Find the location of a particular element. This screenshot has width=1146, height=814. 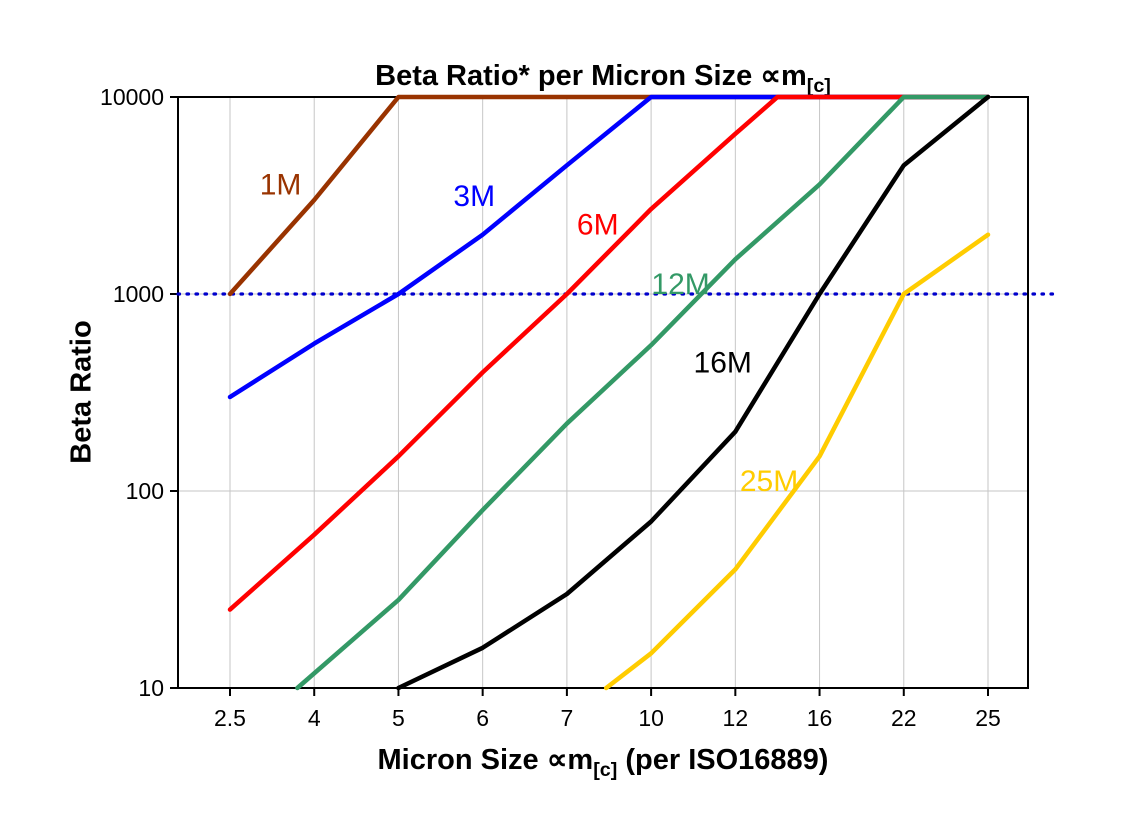

chart-title: Beta Ratio* per Micron Size ∝m[c] is located at coordinates (603, 78).